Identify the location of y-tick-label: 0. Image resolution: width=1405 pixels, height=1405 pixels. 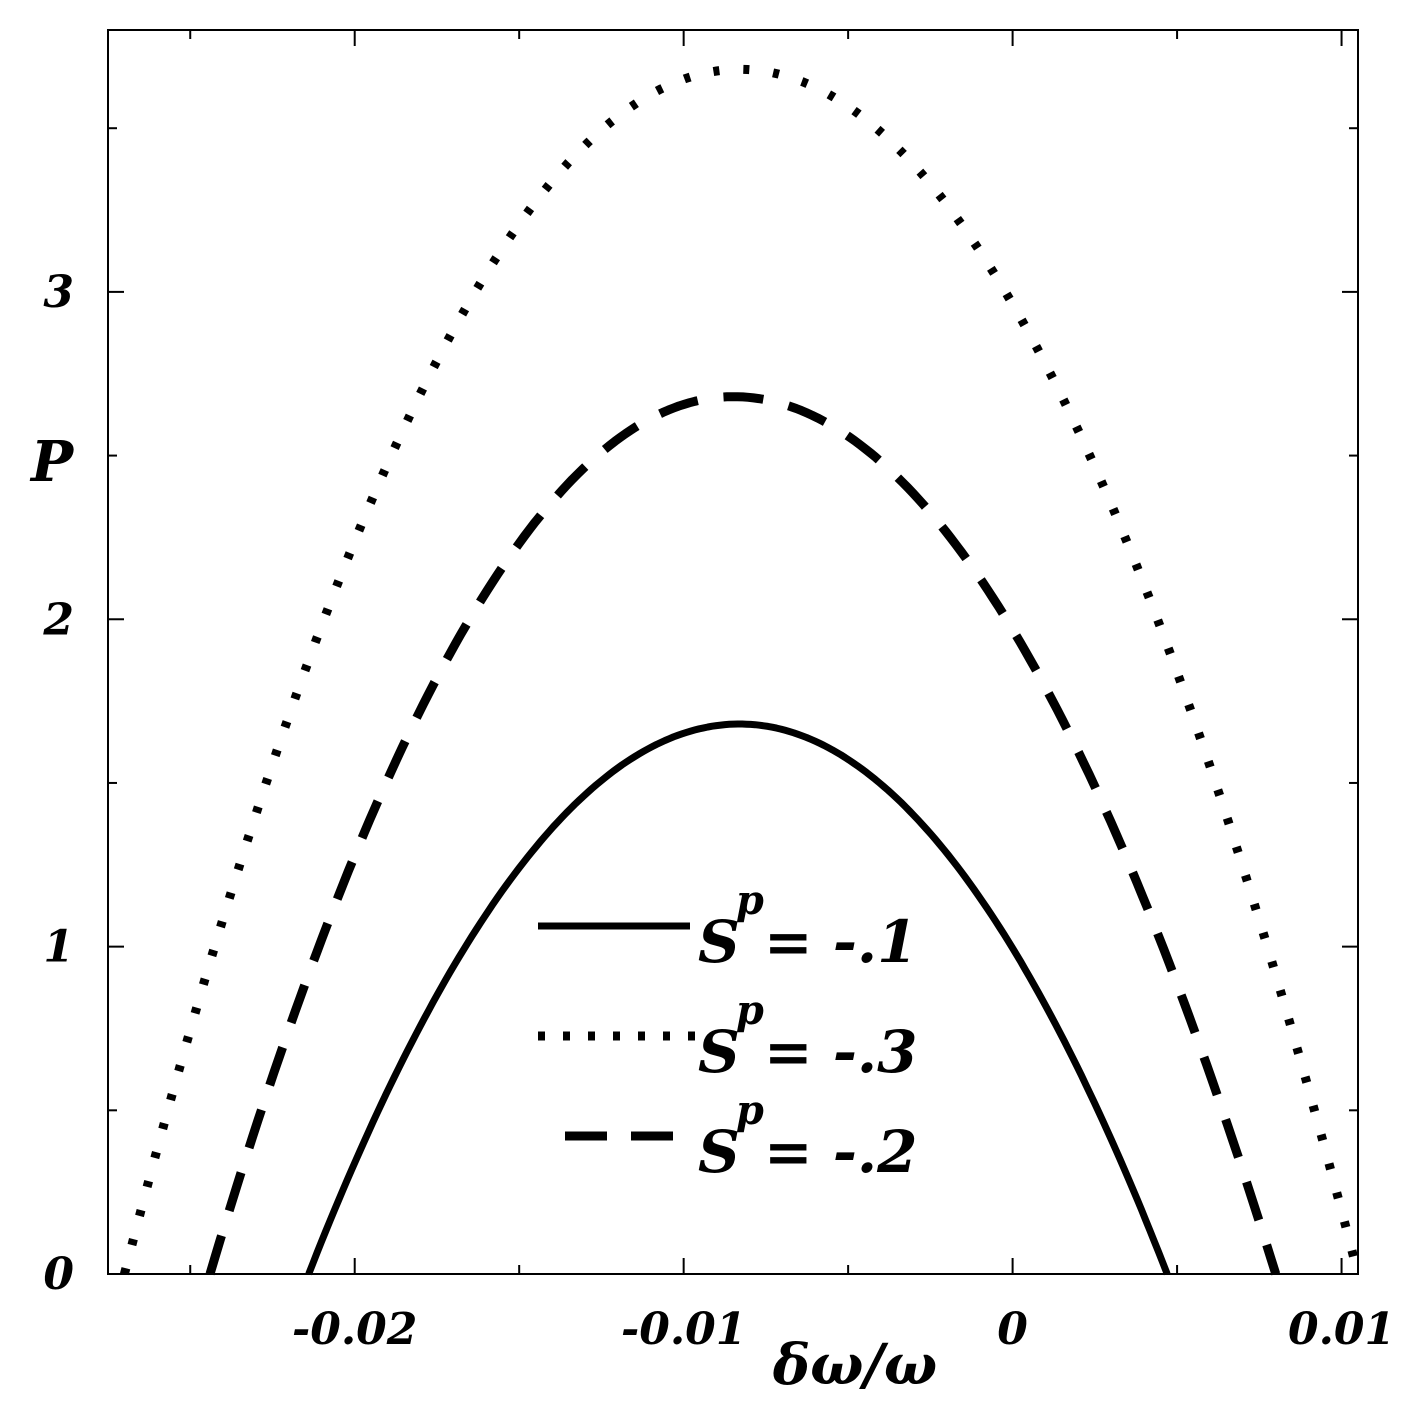
(58, 1274).